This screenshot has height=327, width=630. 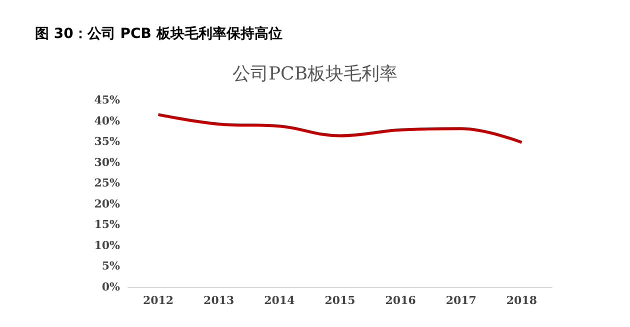 I want to click on y-tick-label: 45%, so click(x=107, y=100).